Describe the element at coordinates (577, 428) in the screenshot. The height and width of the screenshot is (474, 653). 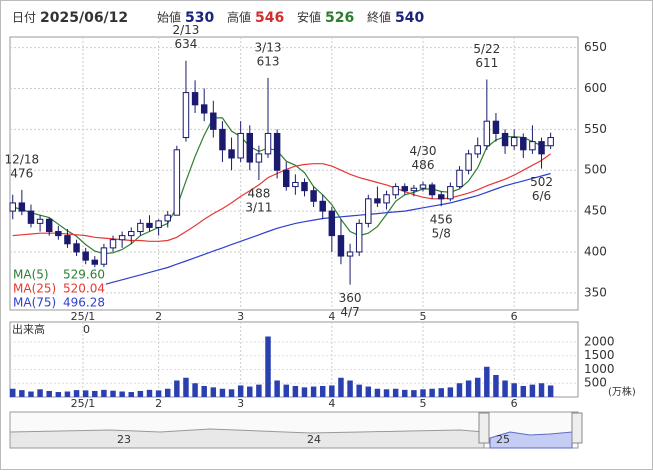
I see `navigator-handle-right` at that location.